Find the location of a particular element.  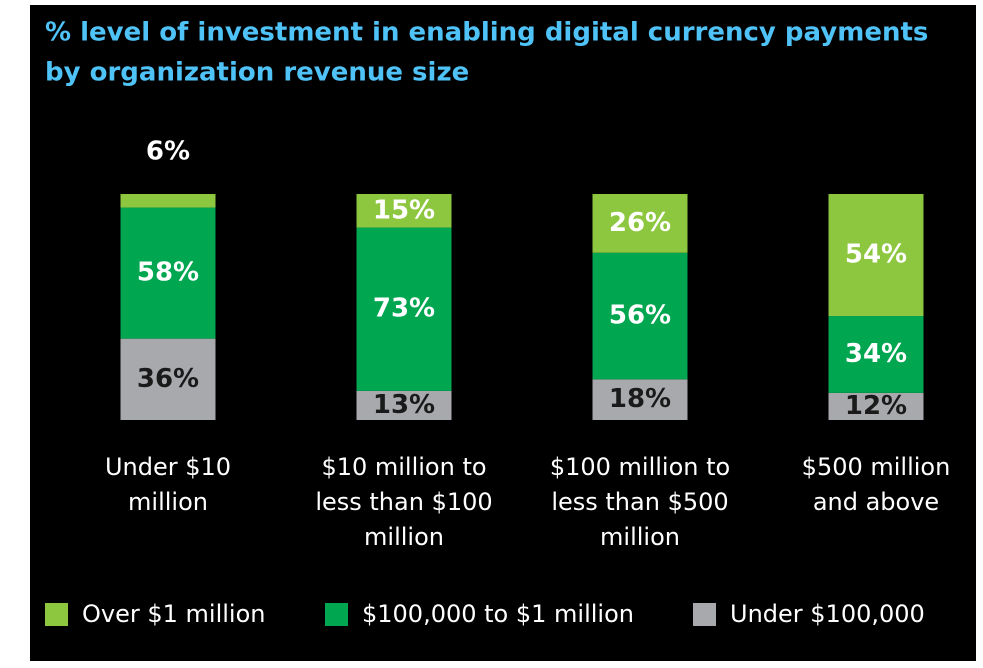

data-label: 73% is located at coordinates (404, 309).